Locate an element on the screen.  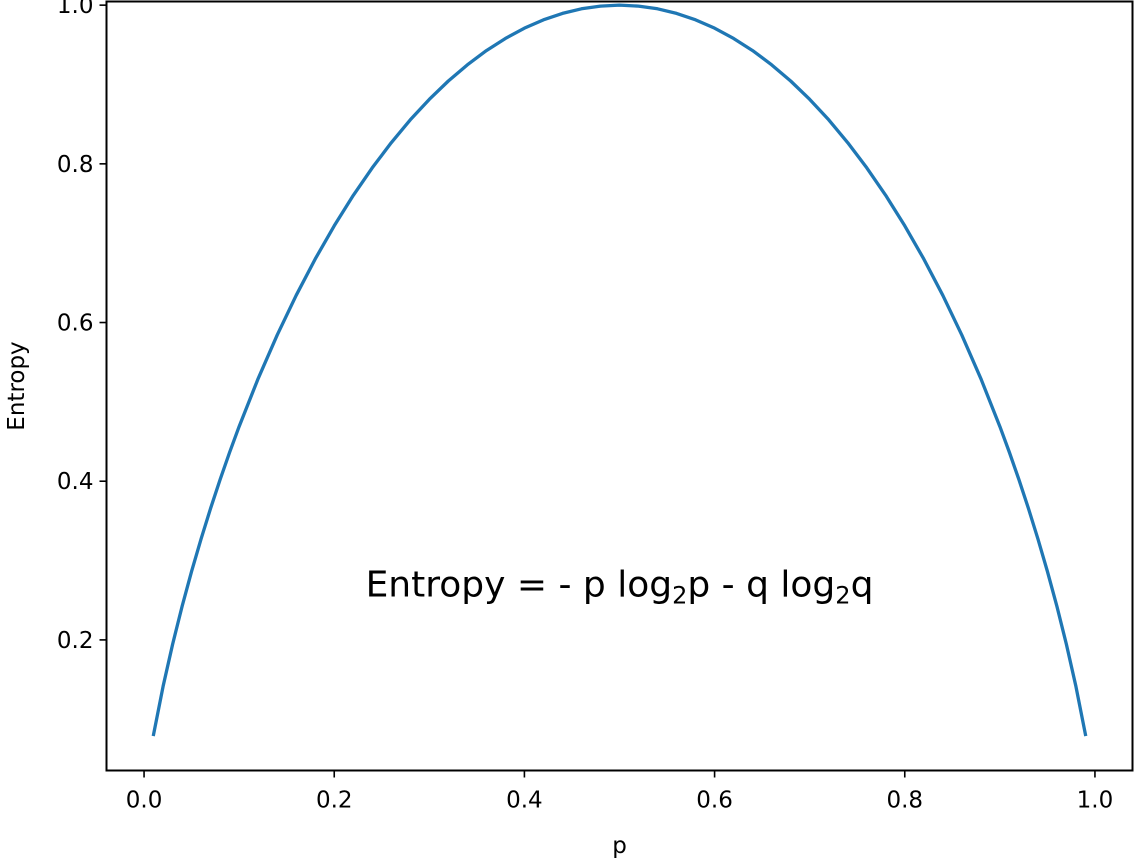
x-tick-label: 0.6 is located at coordinates (714, 801).